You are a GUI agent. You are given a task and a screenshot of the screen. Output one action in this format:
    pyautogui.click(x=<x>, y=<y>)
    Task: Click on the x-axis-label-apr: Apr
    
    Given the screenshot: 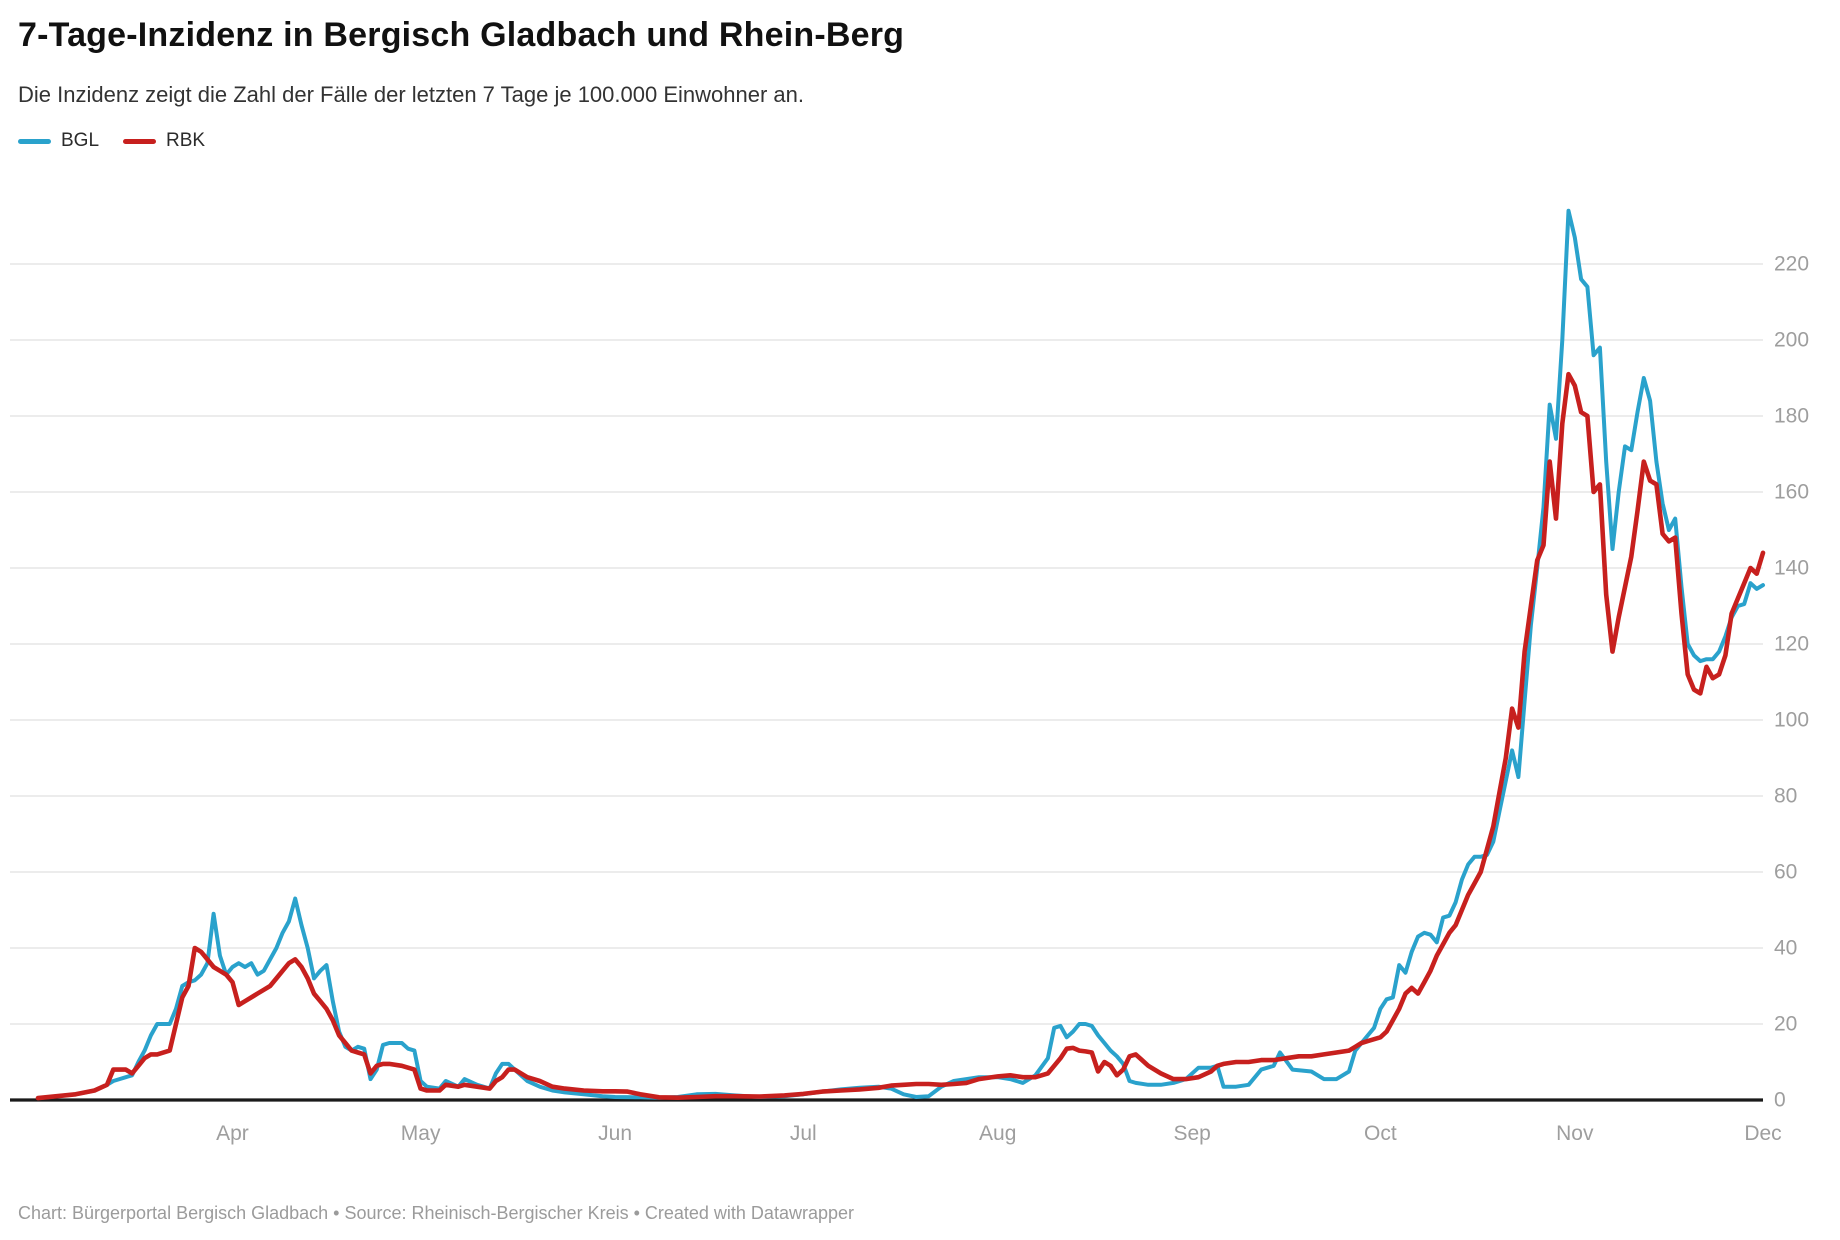 What is the action you would take?
    pyautogui.click(x=232, y=1133)
    